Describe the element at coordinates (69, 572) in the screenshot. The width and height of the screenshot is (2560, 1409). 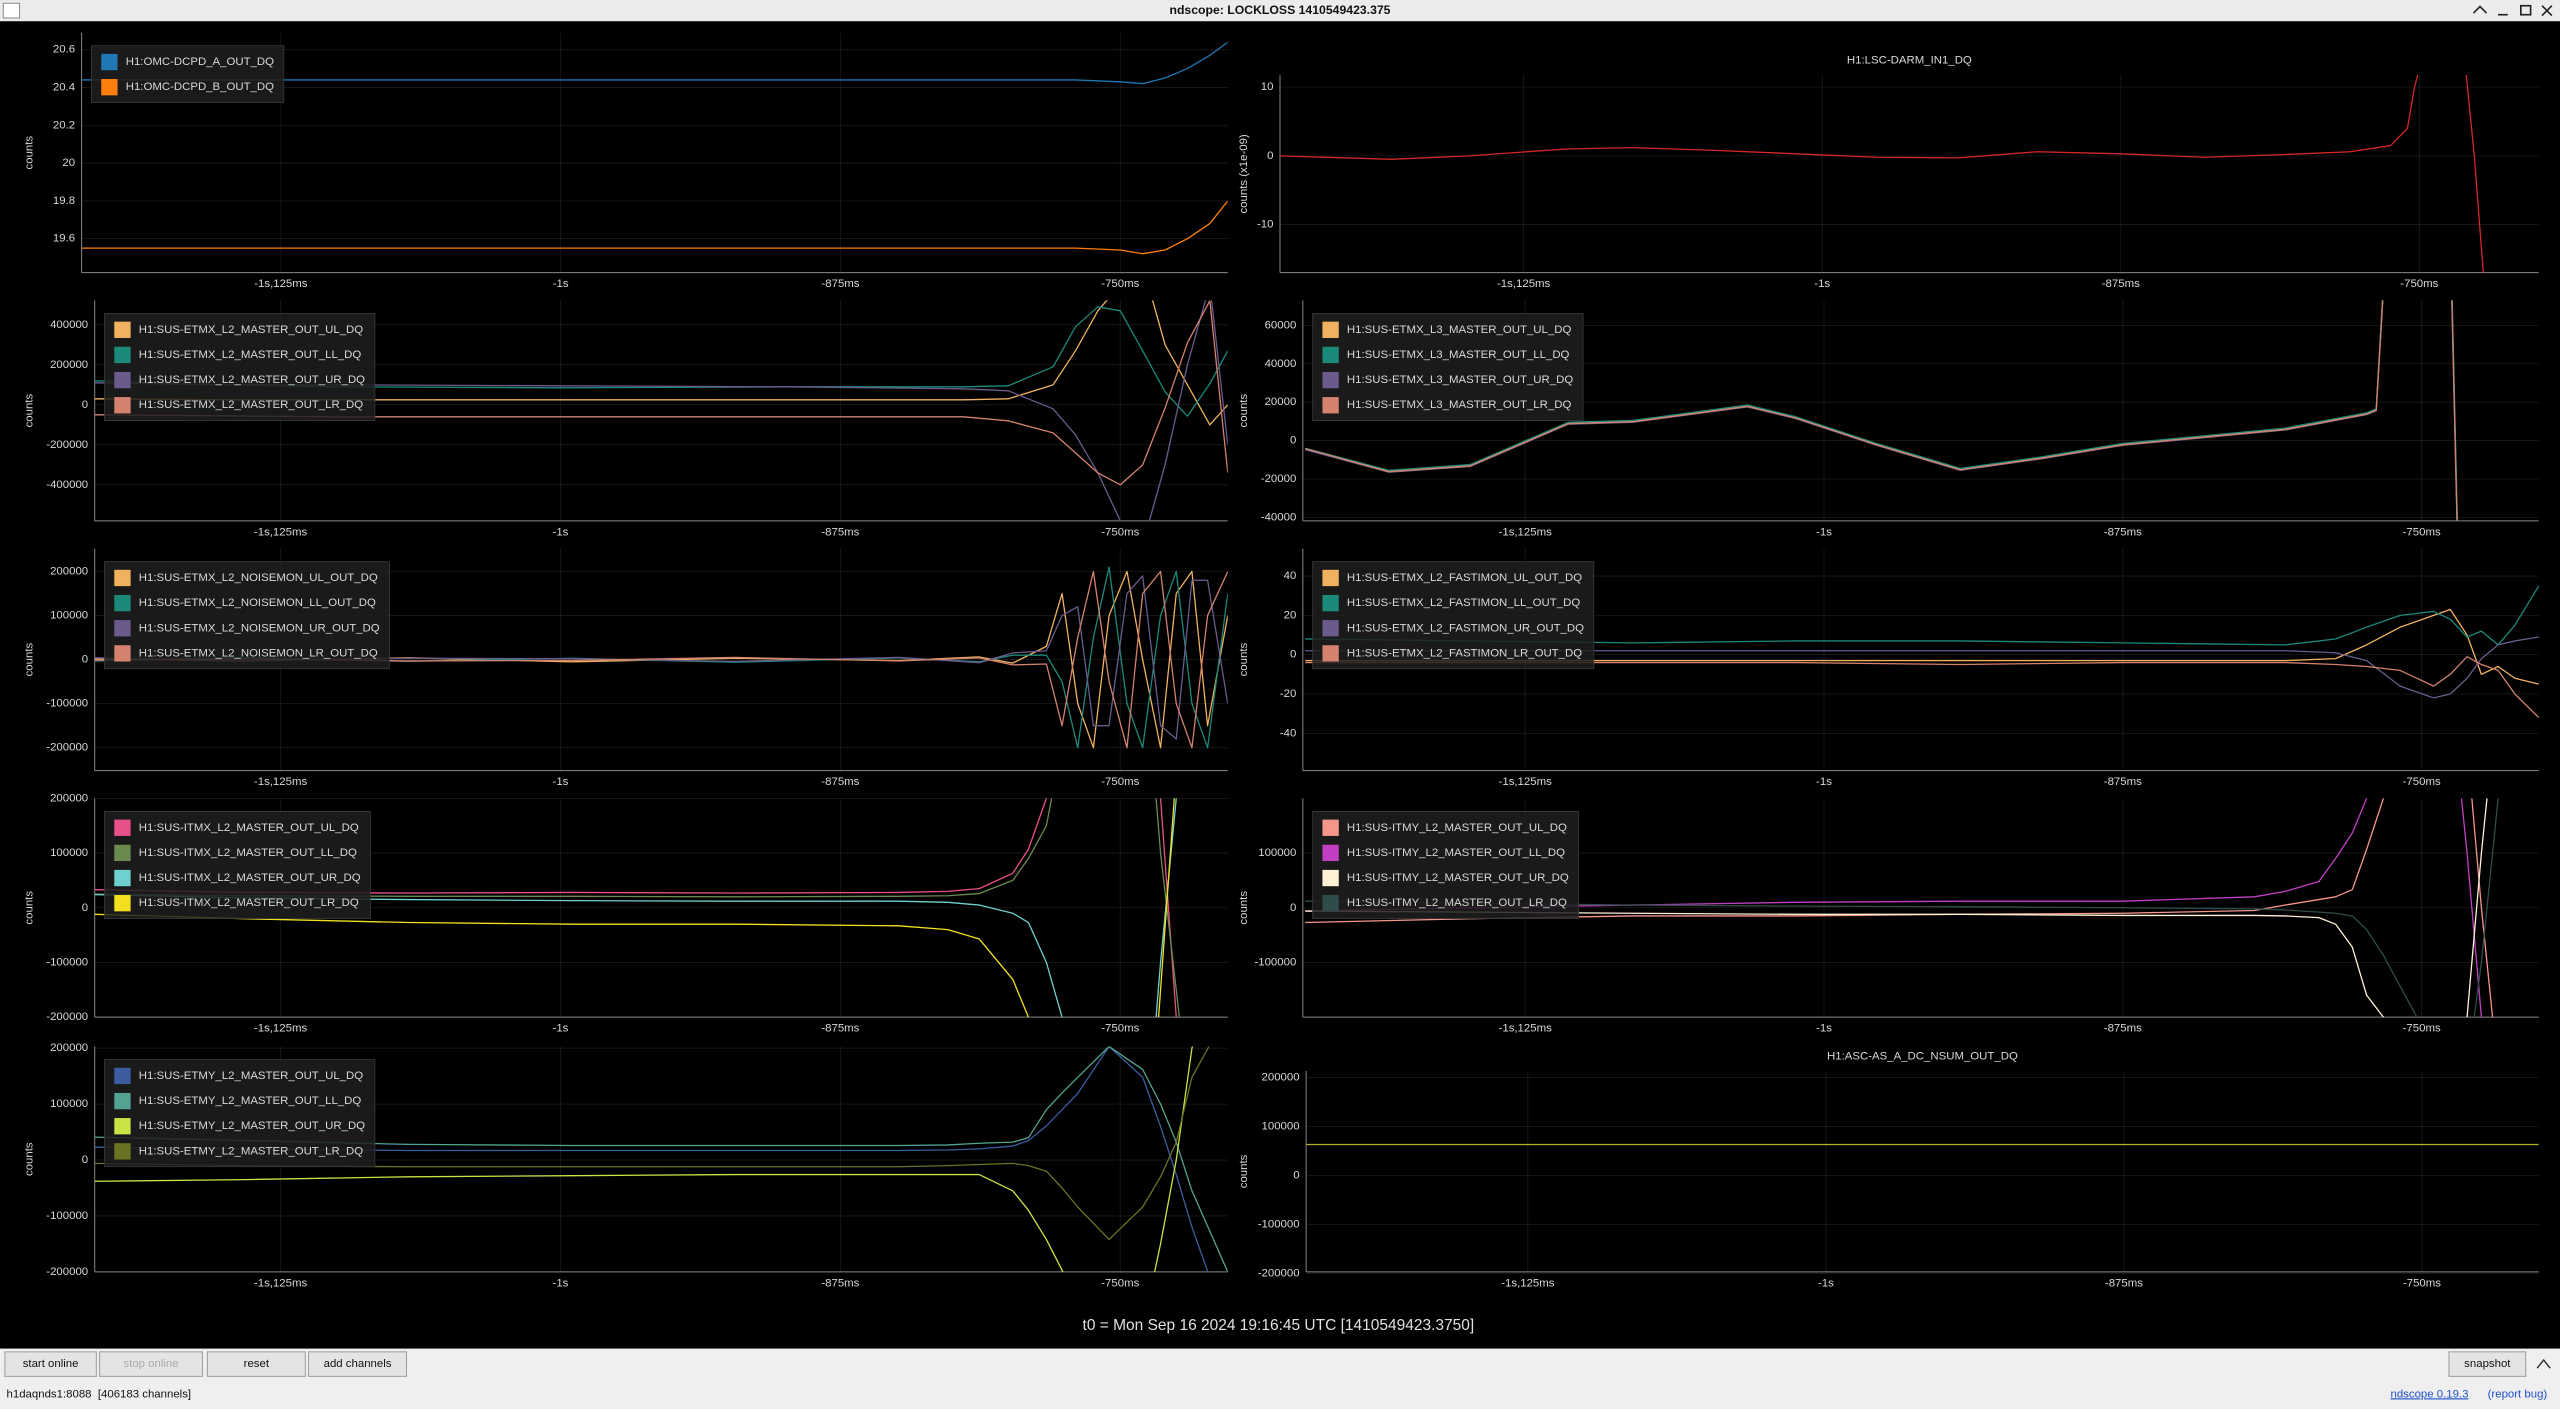
I see `y-tick-label: 200000` at that location.